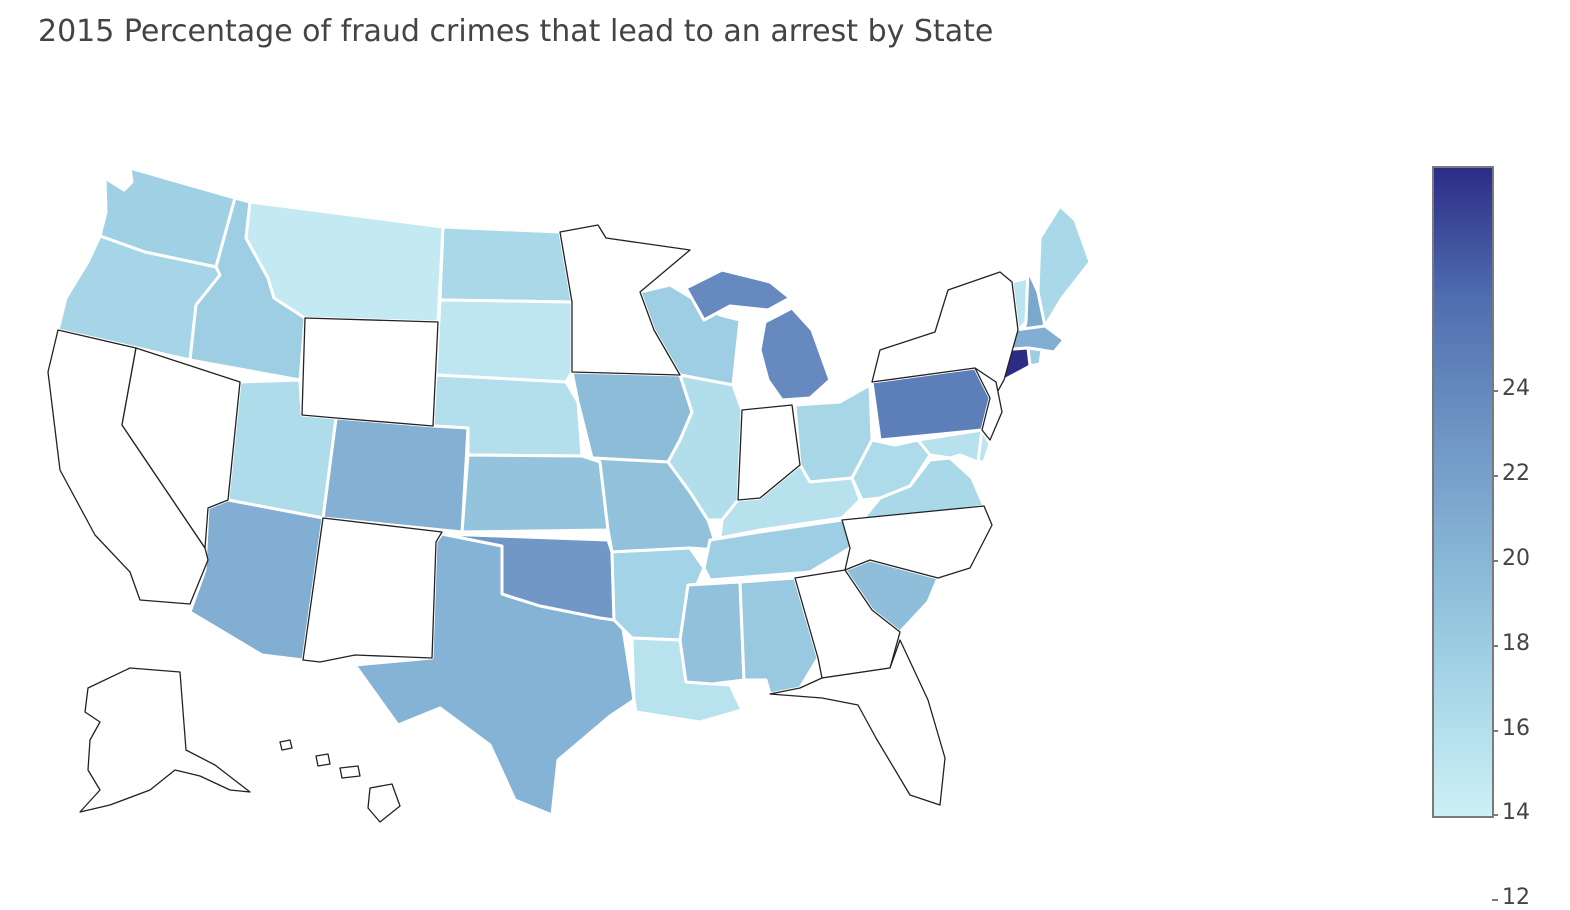 The image size is (1570, 910). Describe the element at coordinates (372, 590) in the screenshot. I see `state-nm` at that location.